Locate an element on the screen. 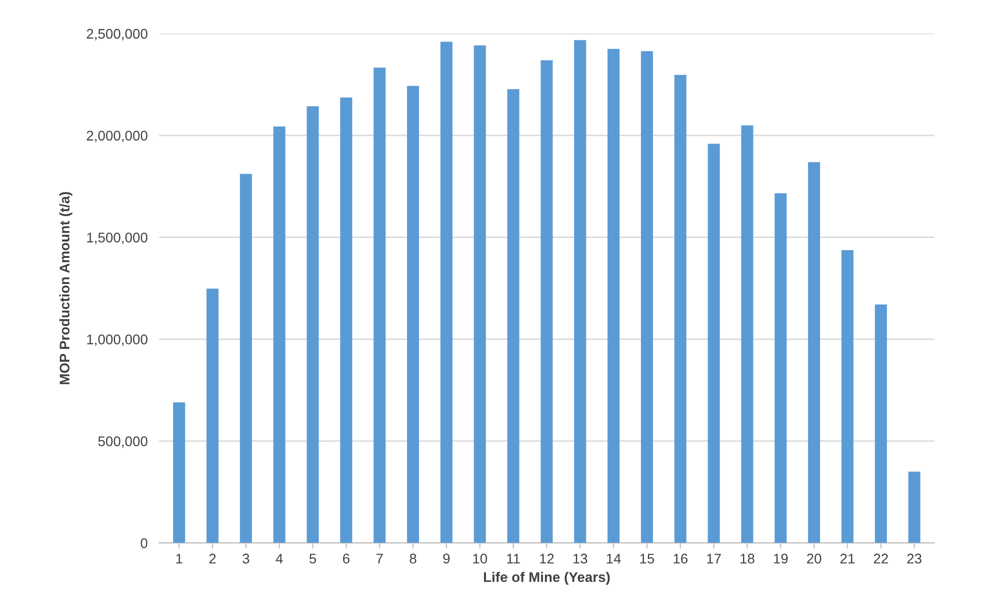 The height and width of the screenshot is (610, 994). x-axis-title: Life of Mine (Years) is located at coordinates (547, 578).